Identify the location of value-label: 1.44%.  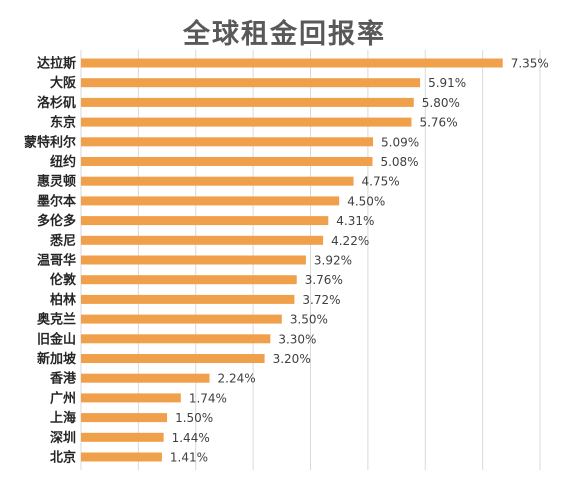
(191, 438).